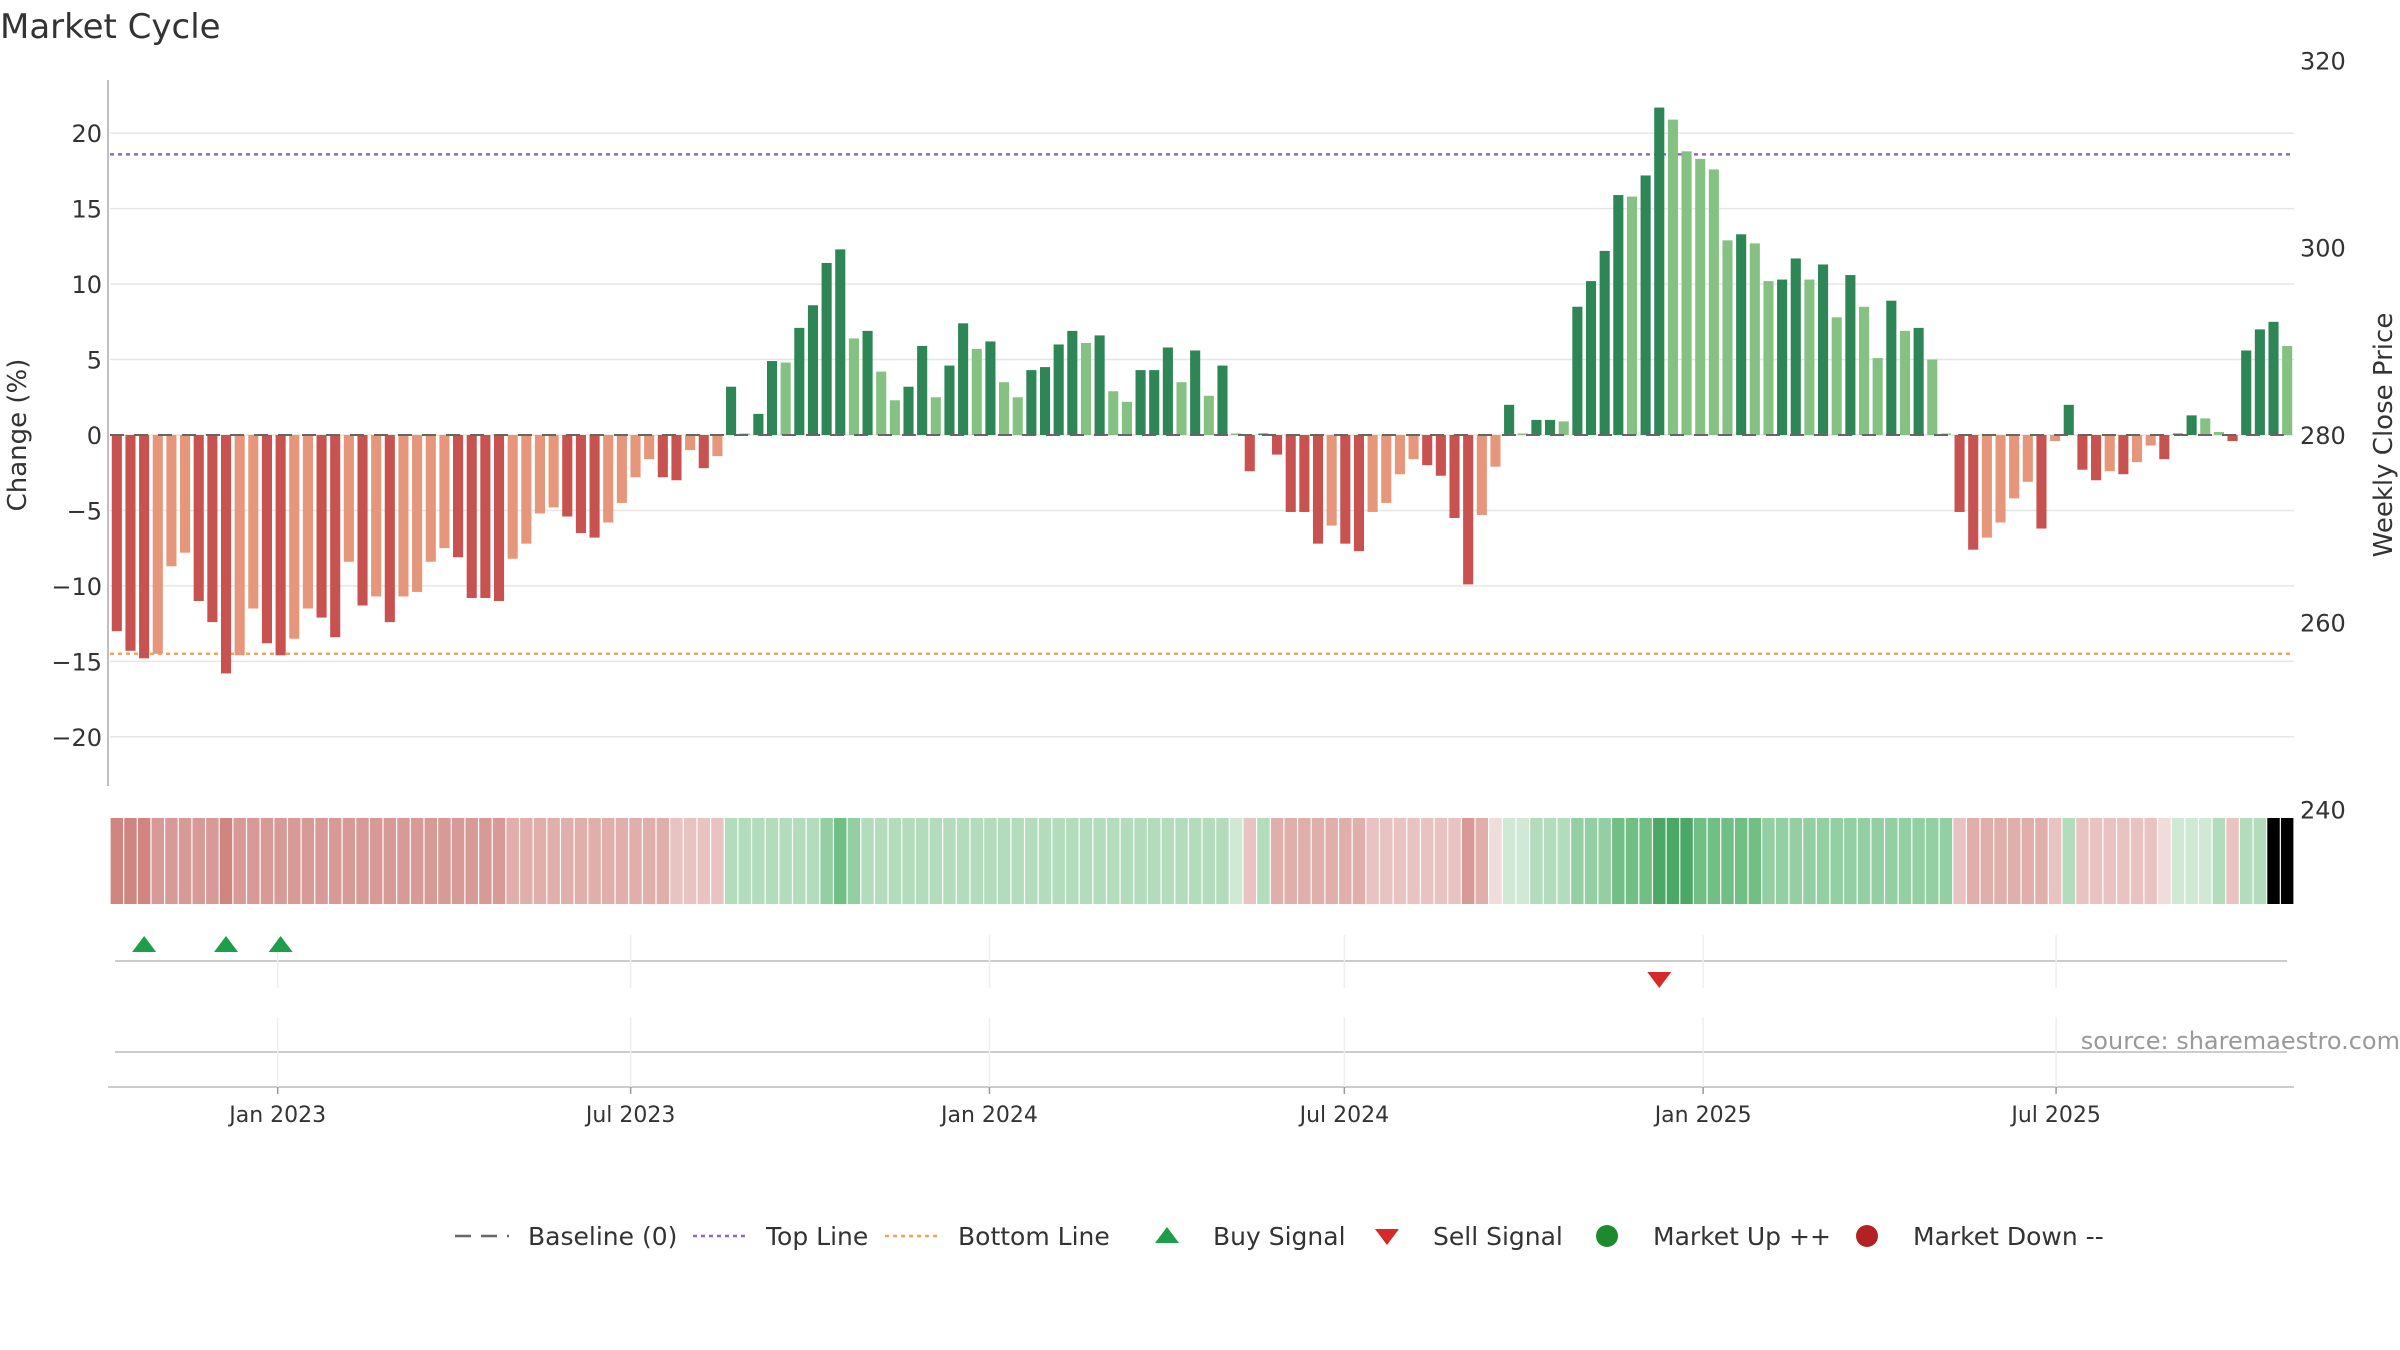 Image resolution: width=2400 pixels, height=1350 pixels. I want to click on x-tick-label: Jan 2024, so click(988, 1115).